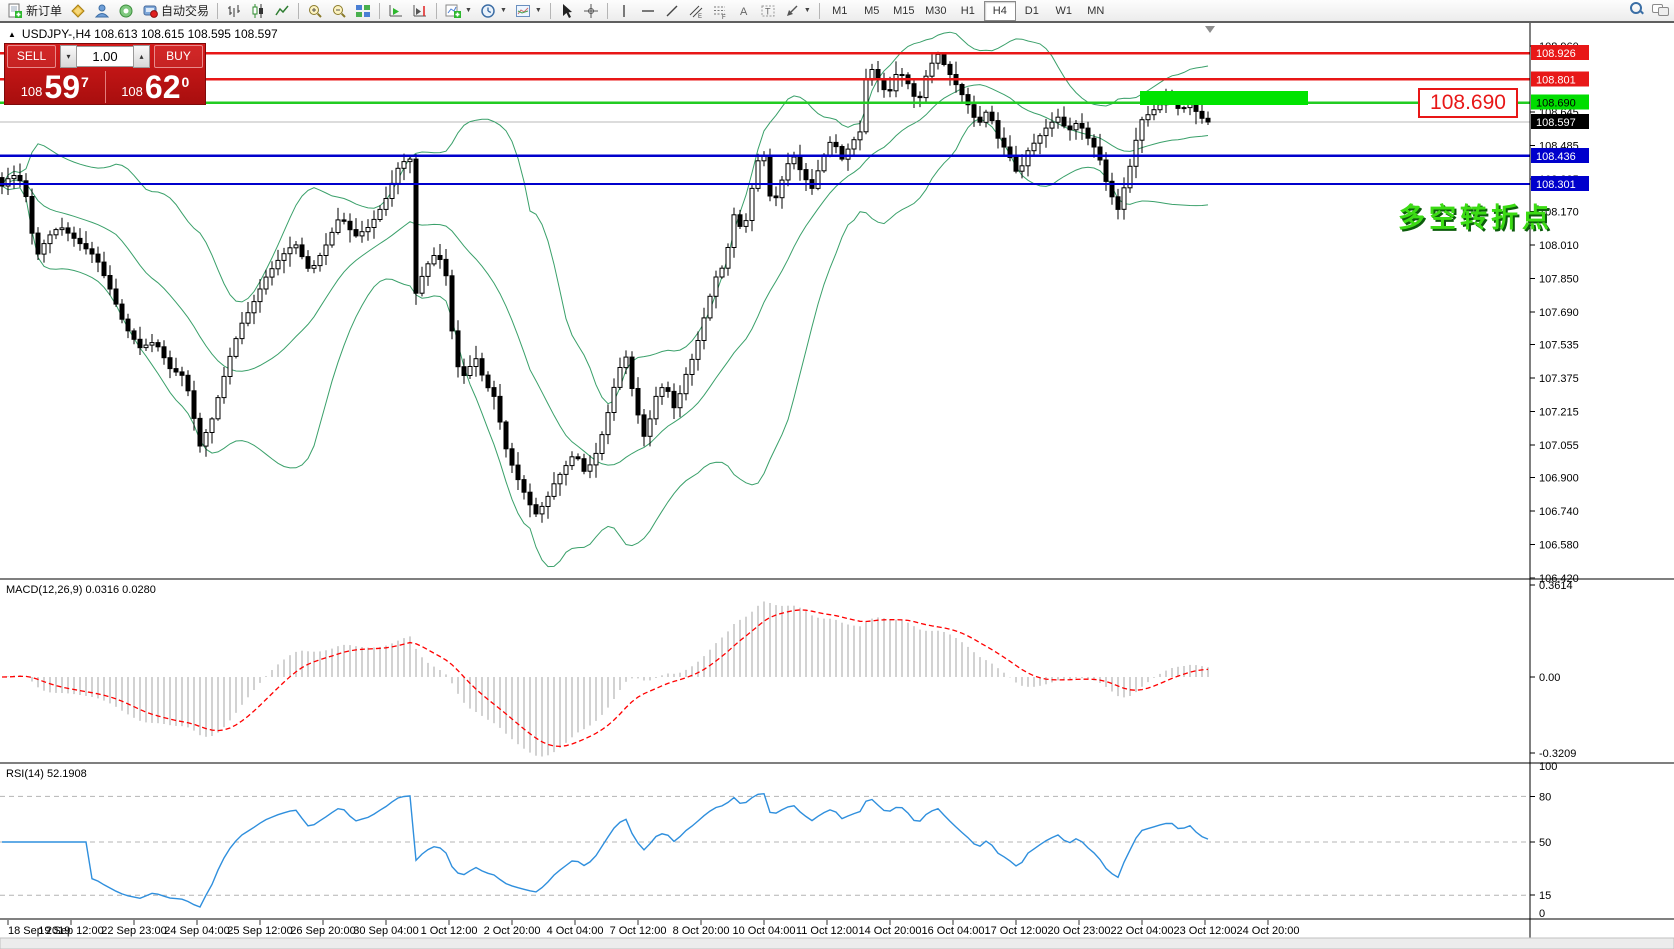  I want to click on buy-button: BUY, so click(178, 56).